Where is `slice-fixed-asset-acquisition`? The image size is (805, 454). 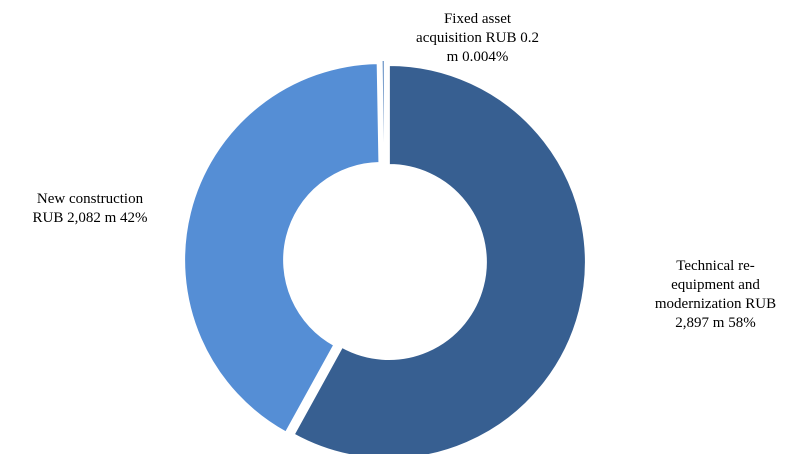
slice-fixed-asset-acquisition is located at coordinates (383, 110).